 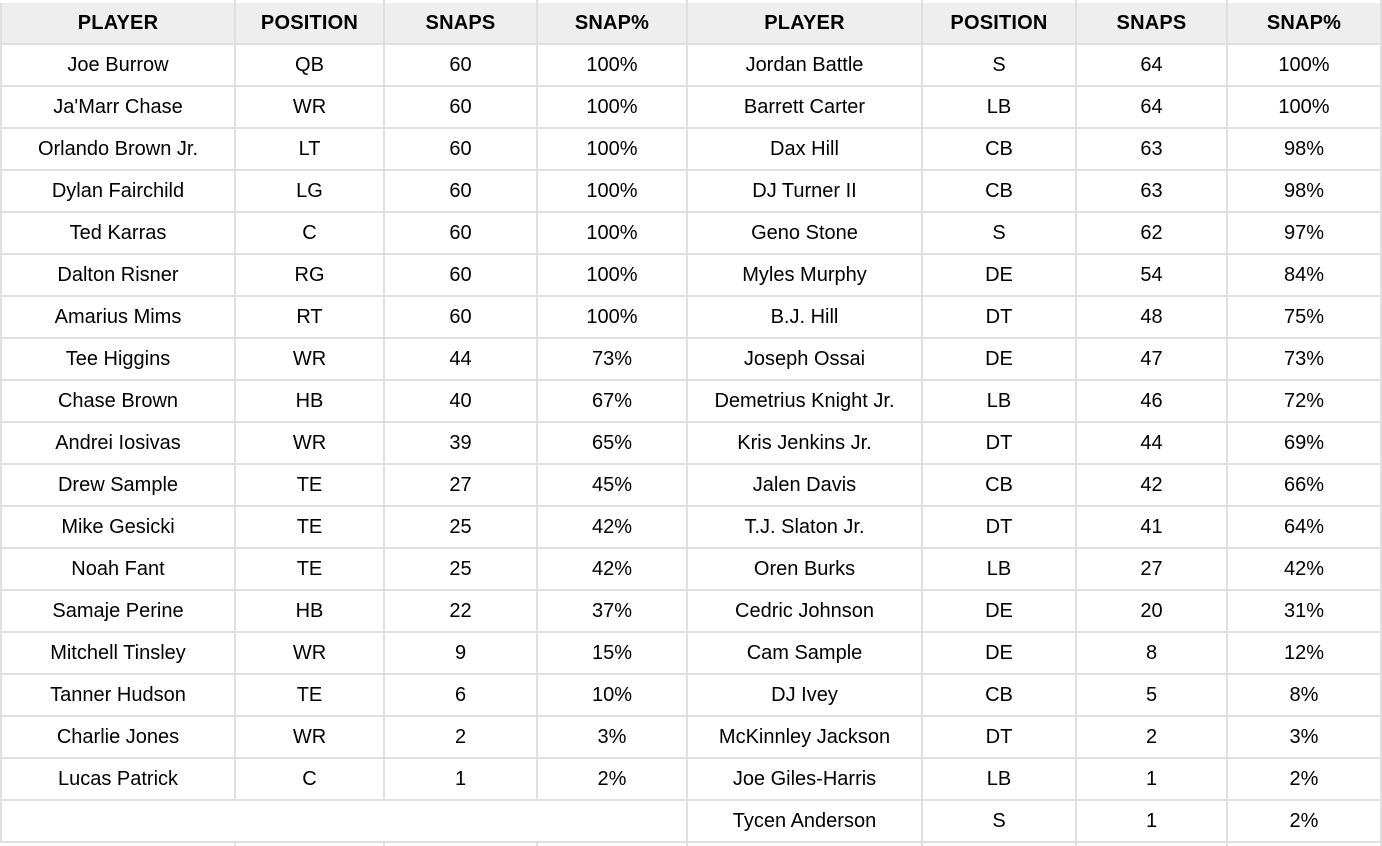 What do you see at coordinates (805, 654) in the screenshot?
I see `cell-defense-player: Cam Sample` at bounding box center [805, 654].